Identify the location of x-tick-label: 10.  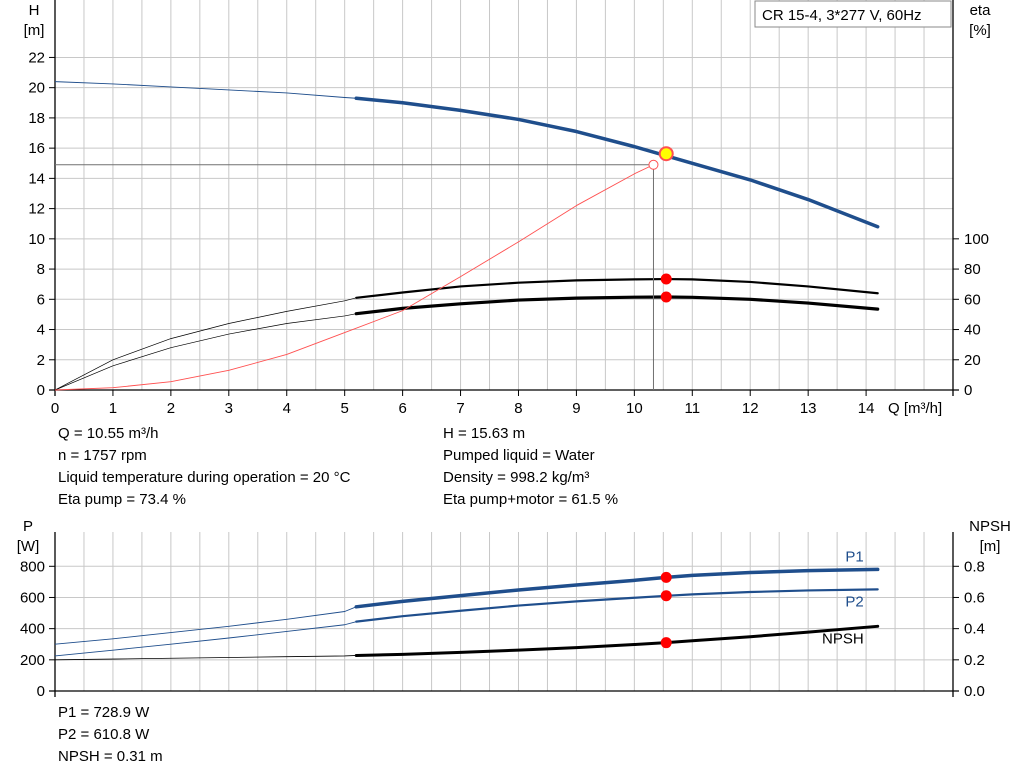
(634, 408).